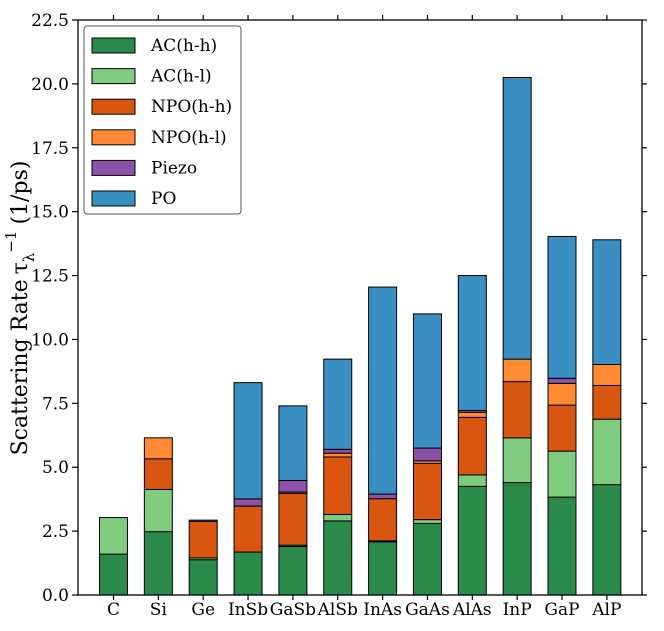  What do you see at coordinates (382, 610) in the screenshot?
I see `x-tick-label-inas: InAs` at bounding box center [382, 610].